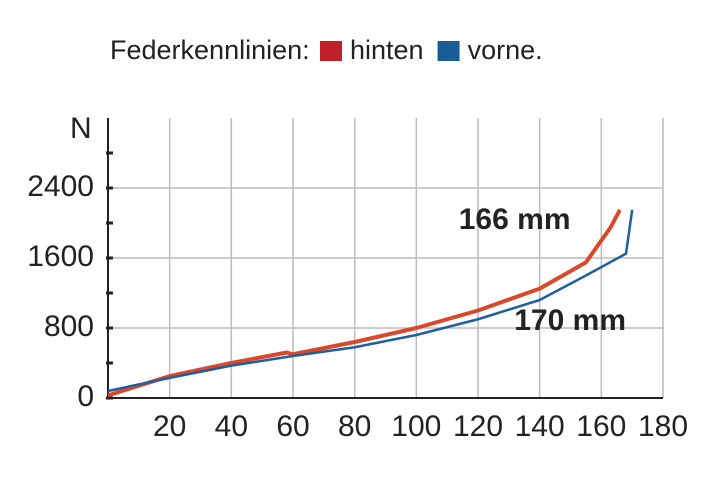 The image size is (712, 492). What do you see at coordinates (416, 426) in the screenshot?
I see `x-tick-label: 100` at bounding box center [416, 426].